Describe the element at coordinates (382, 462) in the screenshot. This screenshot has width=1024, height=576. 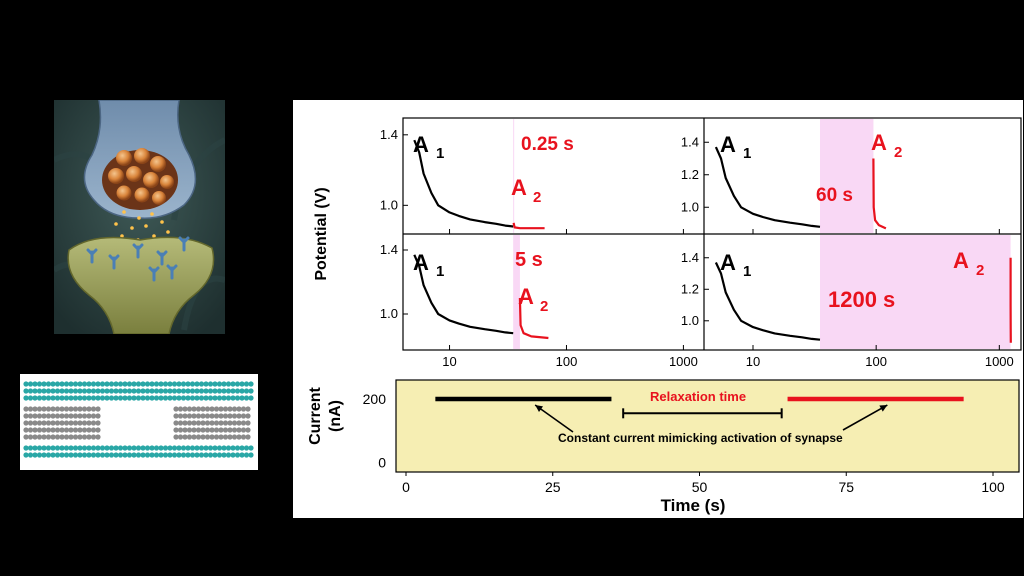
I see `current-ytick-label: 0` at that location.